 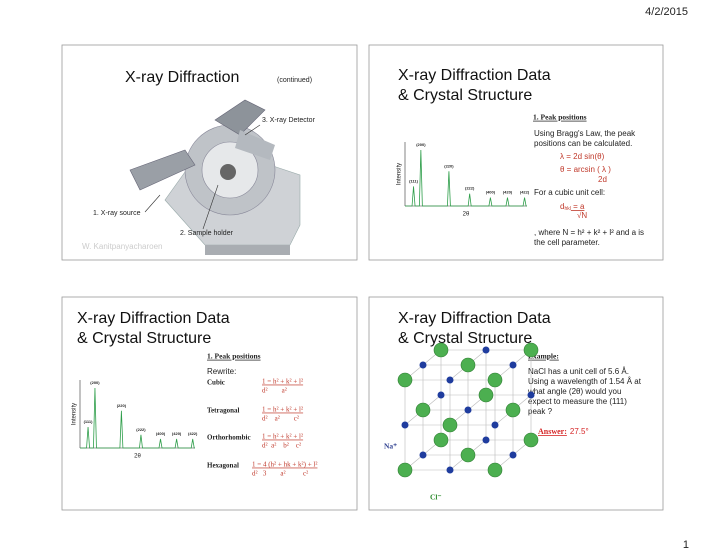 What do you see at coordinates (578, 206) in the screenshot?
I see `equation: = a` at bounding box center [578, 206].